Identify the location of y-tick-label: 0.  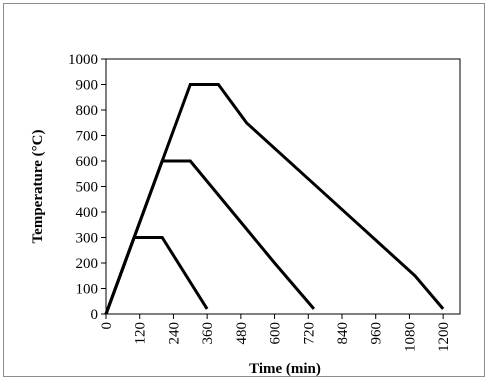
(95, 315).